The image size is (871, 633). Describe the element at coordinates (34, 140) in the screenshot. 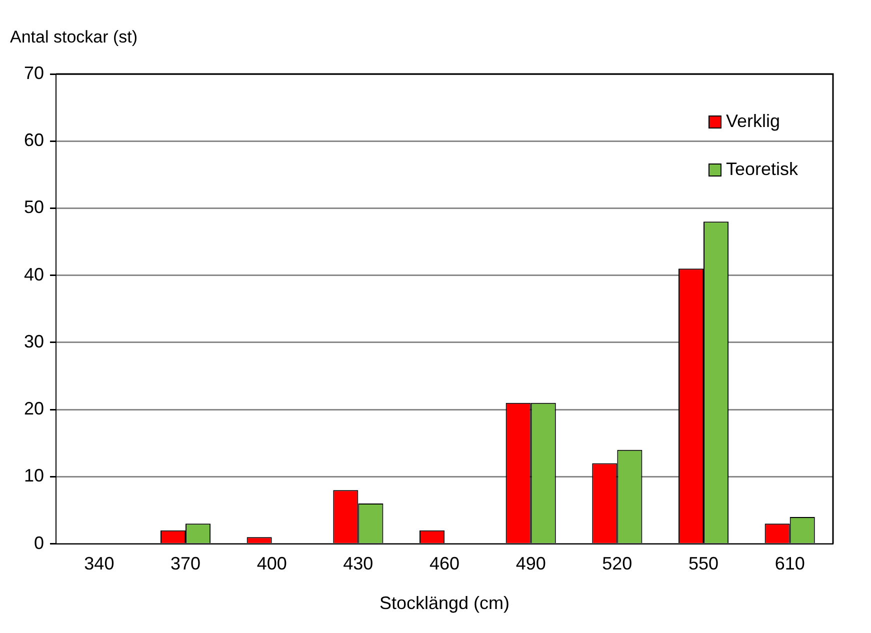

I see `y-tick-label: 60` at that location.